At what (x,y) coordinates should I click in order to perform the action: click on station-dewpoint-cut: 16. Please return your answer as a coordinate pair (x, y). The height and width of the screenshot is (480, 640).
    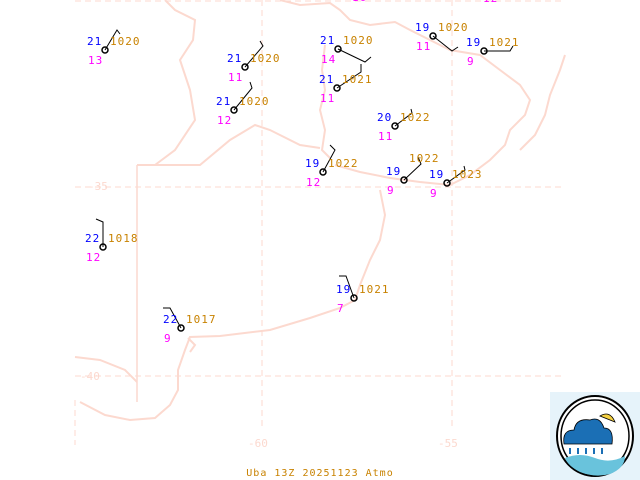
    Looking at the image, I should click on (359, 1).